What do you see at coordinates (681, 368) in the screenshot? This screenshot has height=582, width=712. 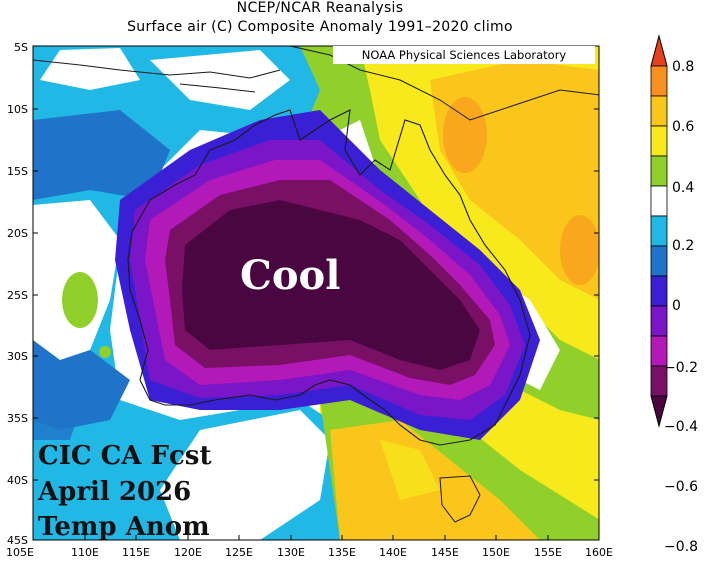 I see `colorbar-label: −0.2` at bounding box center [681, 368].